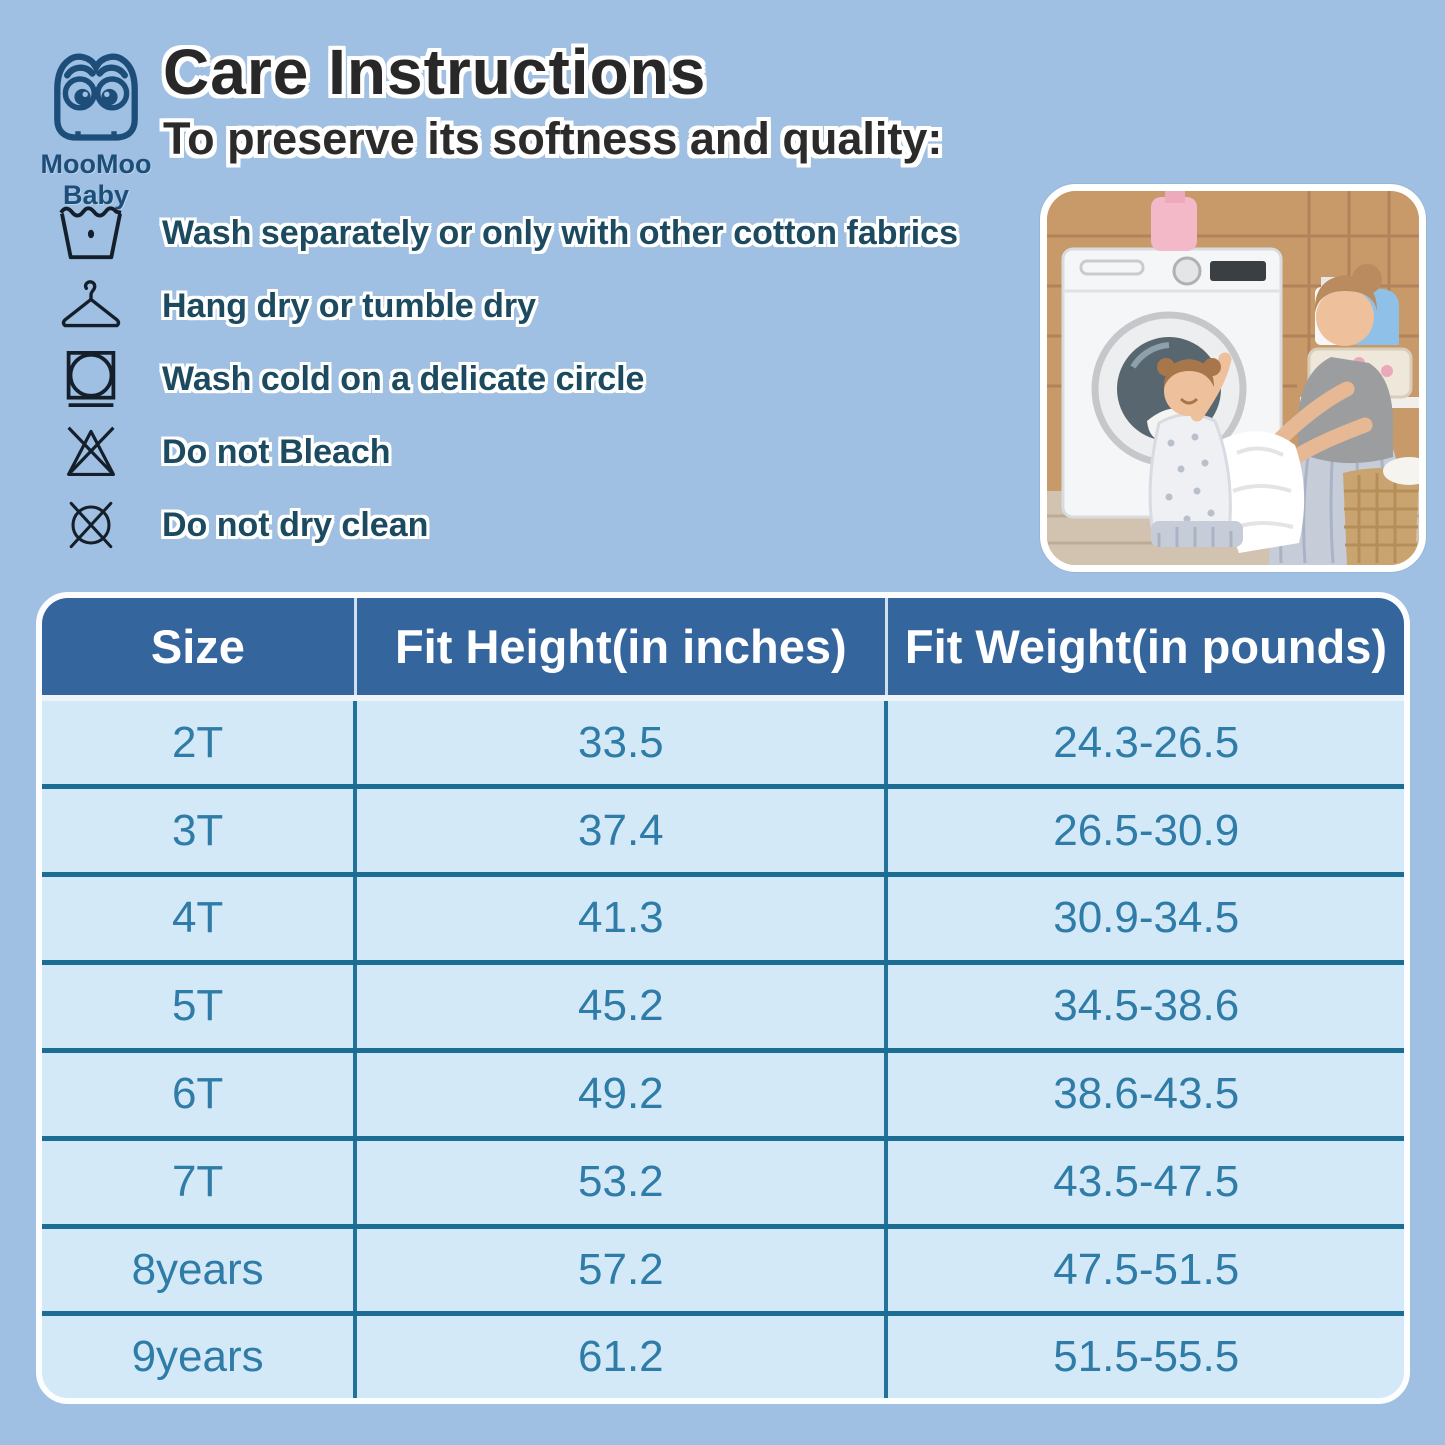 The image size is (1445, 1445). Describe the element at coordinates (1144, 1268) in the screenshot. I see `table-cell: 47.5-51.5` at that location.